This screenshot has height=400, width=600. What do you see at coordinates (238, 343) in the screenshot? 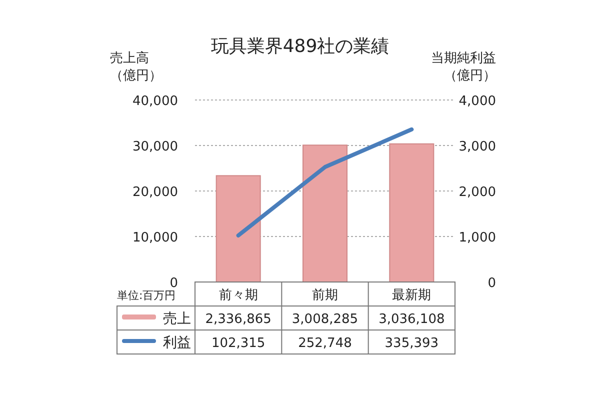
I see `text: 102,315` at bounding box center [238, 343].